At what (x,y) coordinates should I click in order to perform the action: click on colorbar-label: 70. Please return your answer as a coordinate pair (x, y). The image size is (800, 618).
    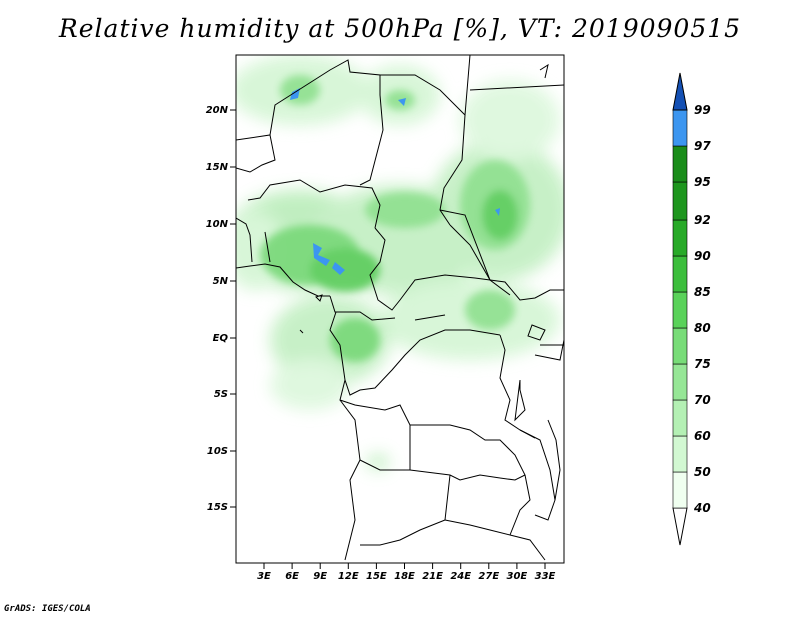
    Looking at the image, I should click on (702, 400).